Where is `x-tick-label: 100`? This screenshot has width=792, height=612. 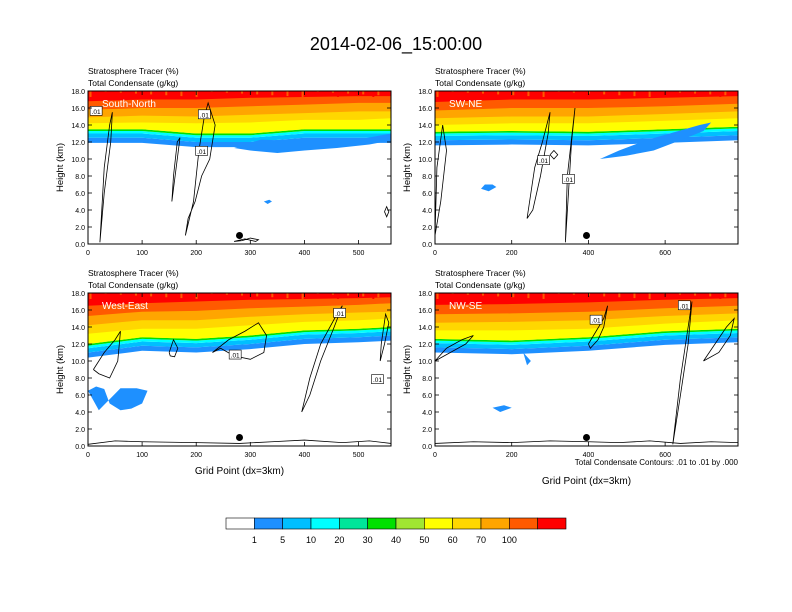
x-tick-label: 100 is located at coordinates (142, 455).